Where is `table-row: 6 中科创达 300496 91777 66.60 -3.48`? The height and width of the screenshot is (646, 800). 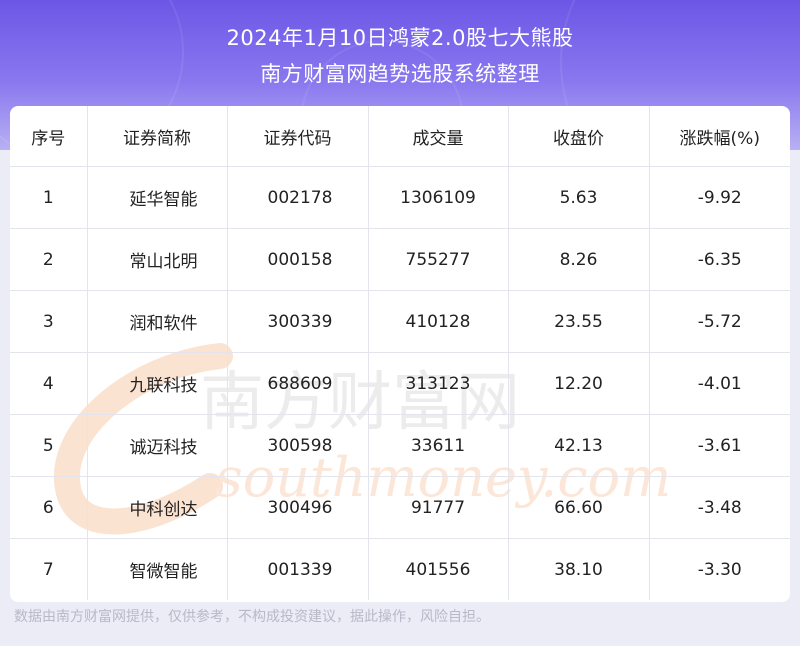 table-row: 6 中科创达 300496 91777 66.60 -3.48 is located at coordinates (400, 507).